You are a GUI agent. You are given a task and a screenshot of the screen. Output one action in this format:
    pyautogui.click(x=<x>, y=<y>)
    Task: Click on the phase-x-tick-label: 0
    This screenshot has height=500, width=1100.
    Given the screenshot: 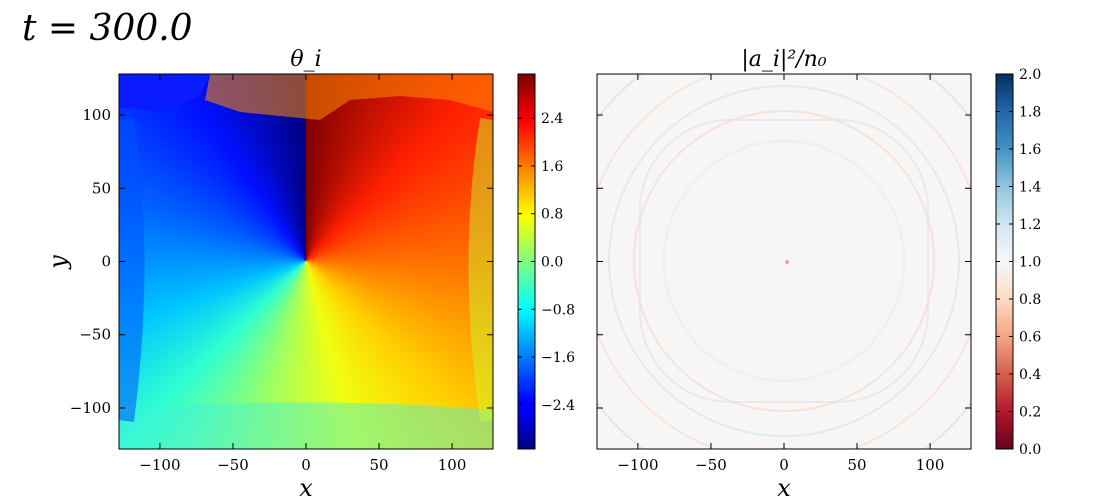 What is the action you would take?
    pyautogui.click(x=306, y=465)
    